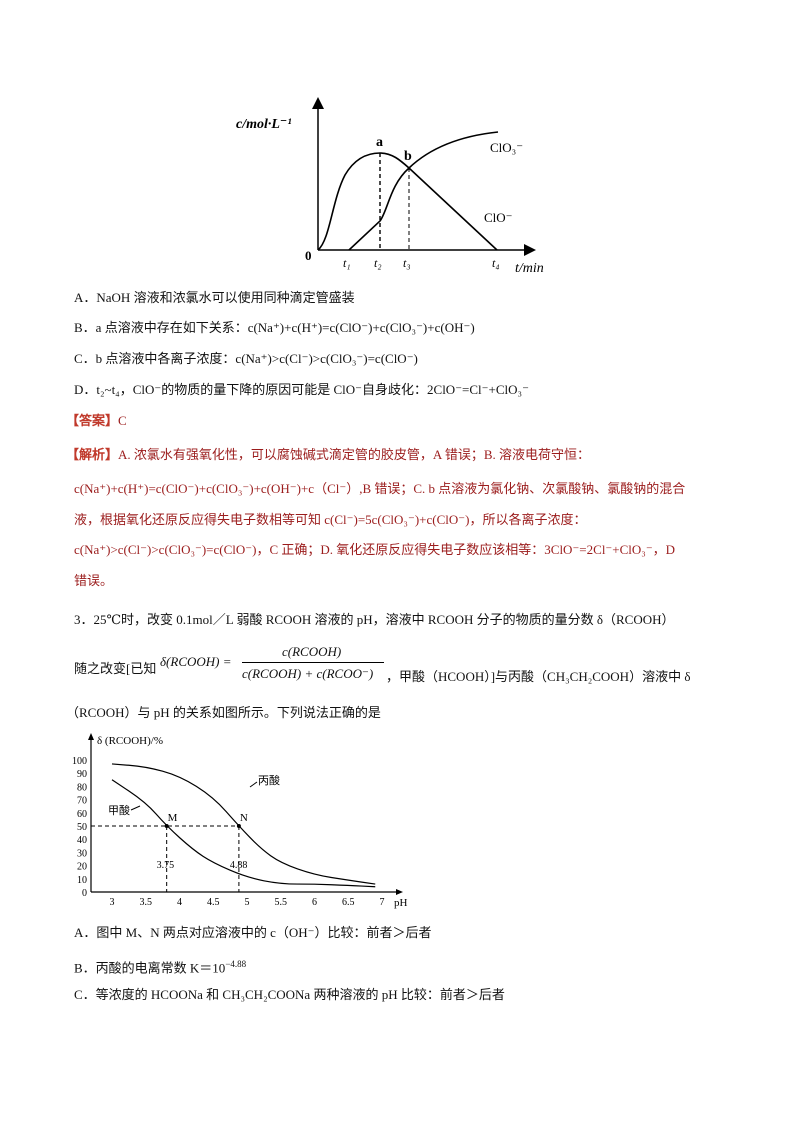 The width and height of the screenshot is (794, 1123). I want to click on q3-line-2-prefix: 随之改变[已知, so click(115, 668).